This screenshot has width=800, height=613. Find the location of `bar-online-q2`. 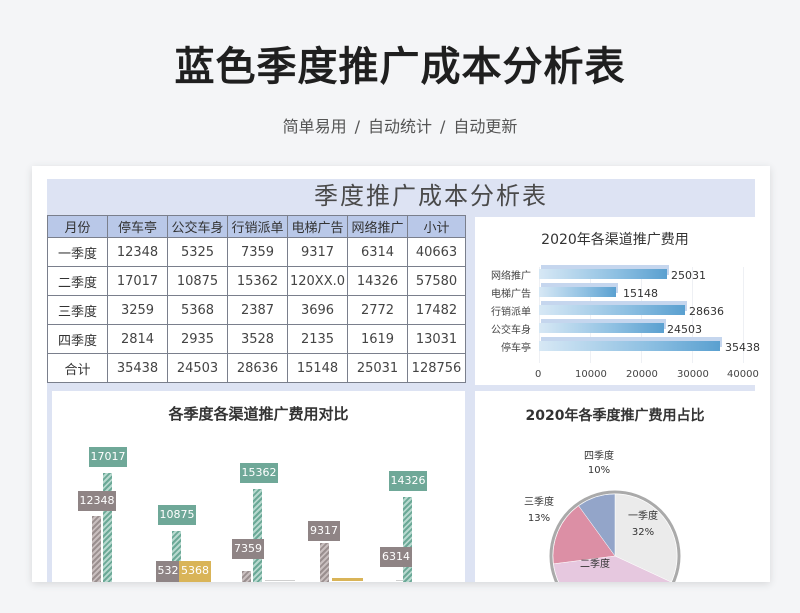

bar-online-q2 is located at coordinates (407, 539).